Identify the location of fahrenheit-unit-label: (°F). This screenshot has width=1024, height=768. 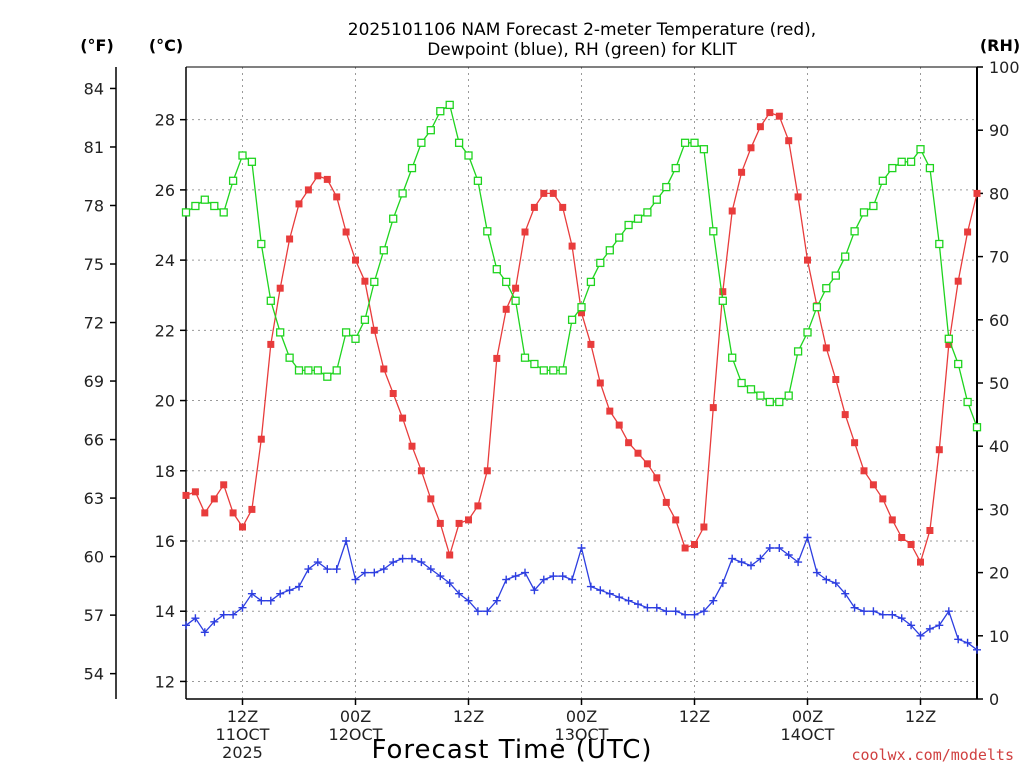
(97, 45).